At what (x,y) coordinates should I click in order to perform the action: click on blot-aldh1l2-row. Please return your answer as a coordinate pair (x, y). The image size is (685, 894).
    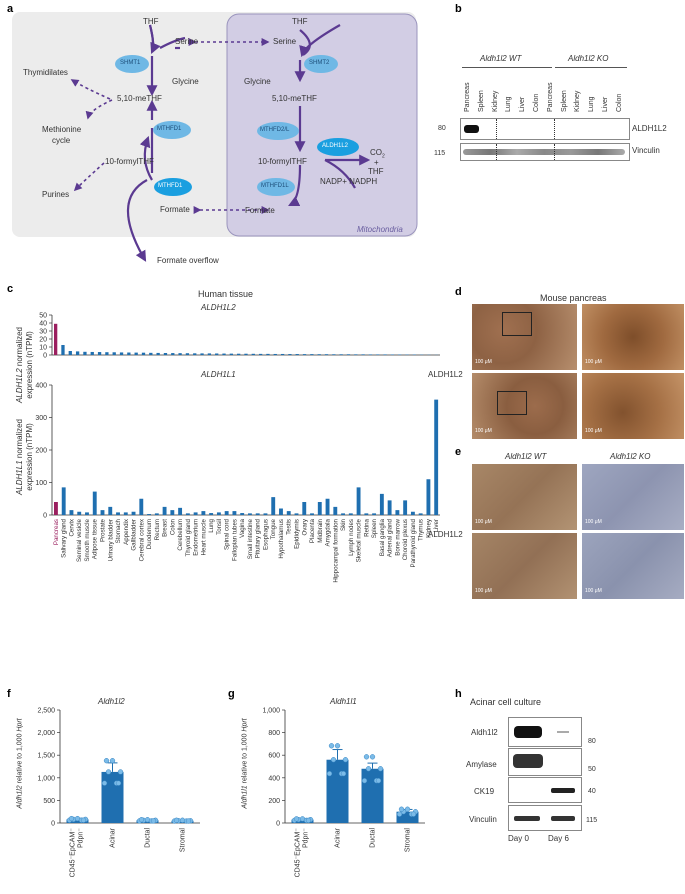
    Looking at the image, I should click on (545, 129).